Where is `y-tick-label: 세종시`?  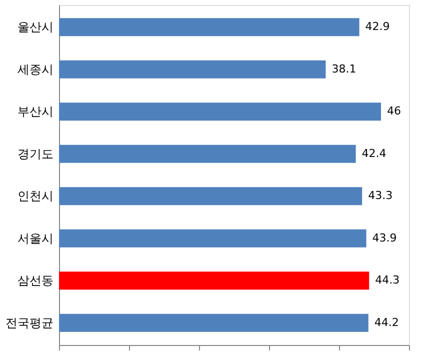 y-tick-label: 세종시 is located at coordinates (36, 69).